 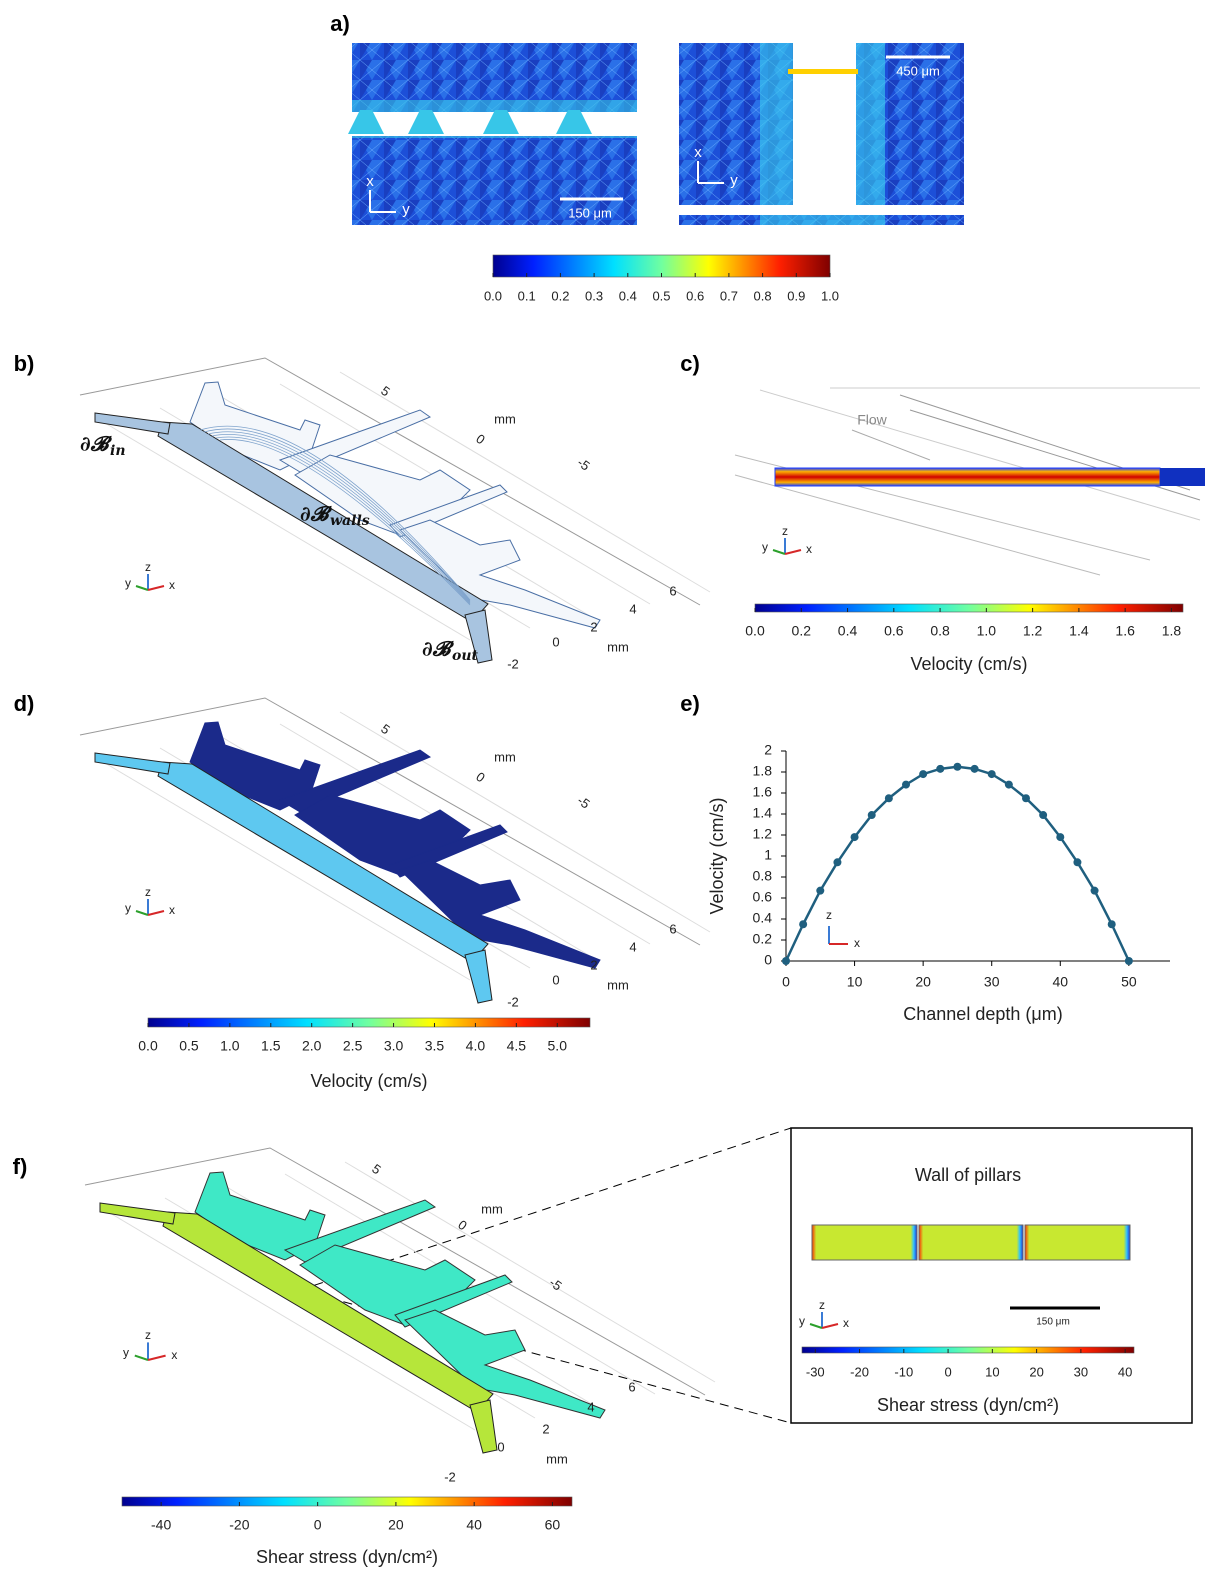 I want to click on axis-tick-label: -2, so click(x=513, y=1001).